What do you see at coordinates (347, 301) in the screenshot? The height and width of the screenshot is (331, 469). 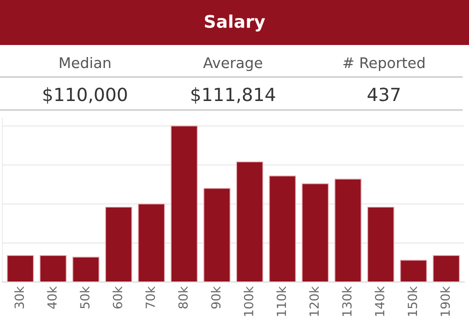 I see `x-tick-label: 130k` at bounding box center [347, 301].